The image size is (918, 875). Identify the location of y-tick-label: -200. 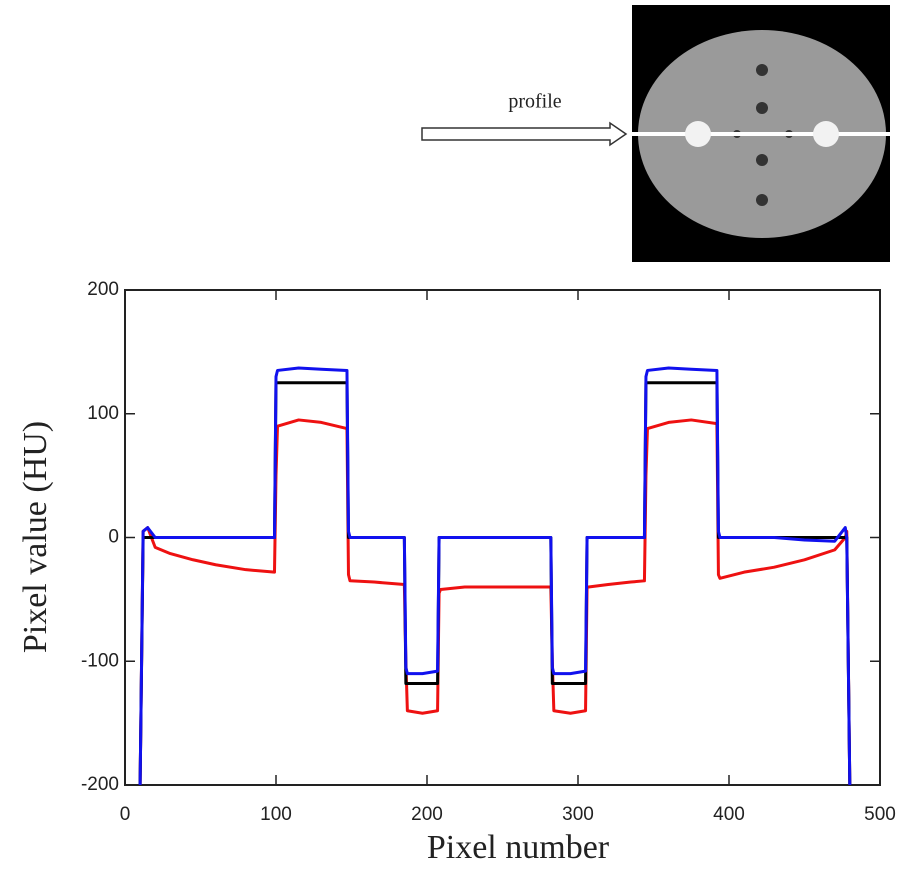
(100, 784).